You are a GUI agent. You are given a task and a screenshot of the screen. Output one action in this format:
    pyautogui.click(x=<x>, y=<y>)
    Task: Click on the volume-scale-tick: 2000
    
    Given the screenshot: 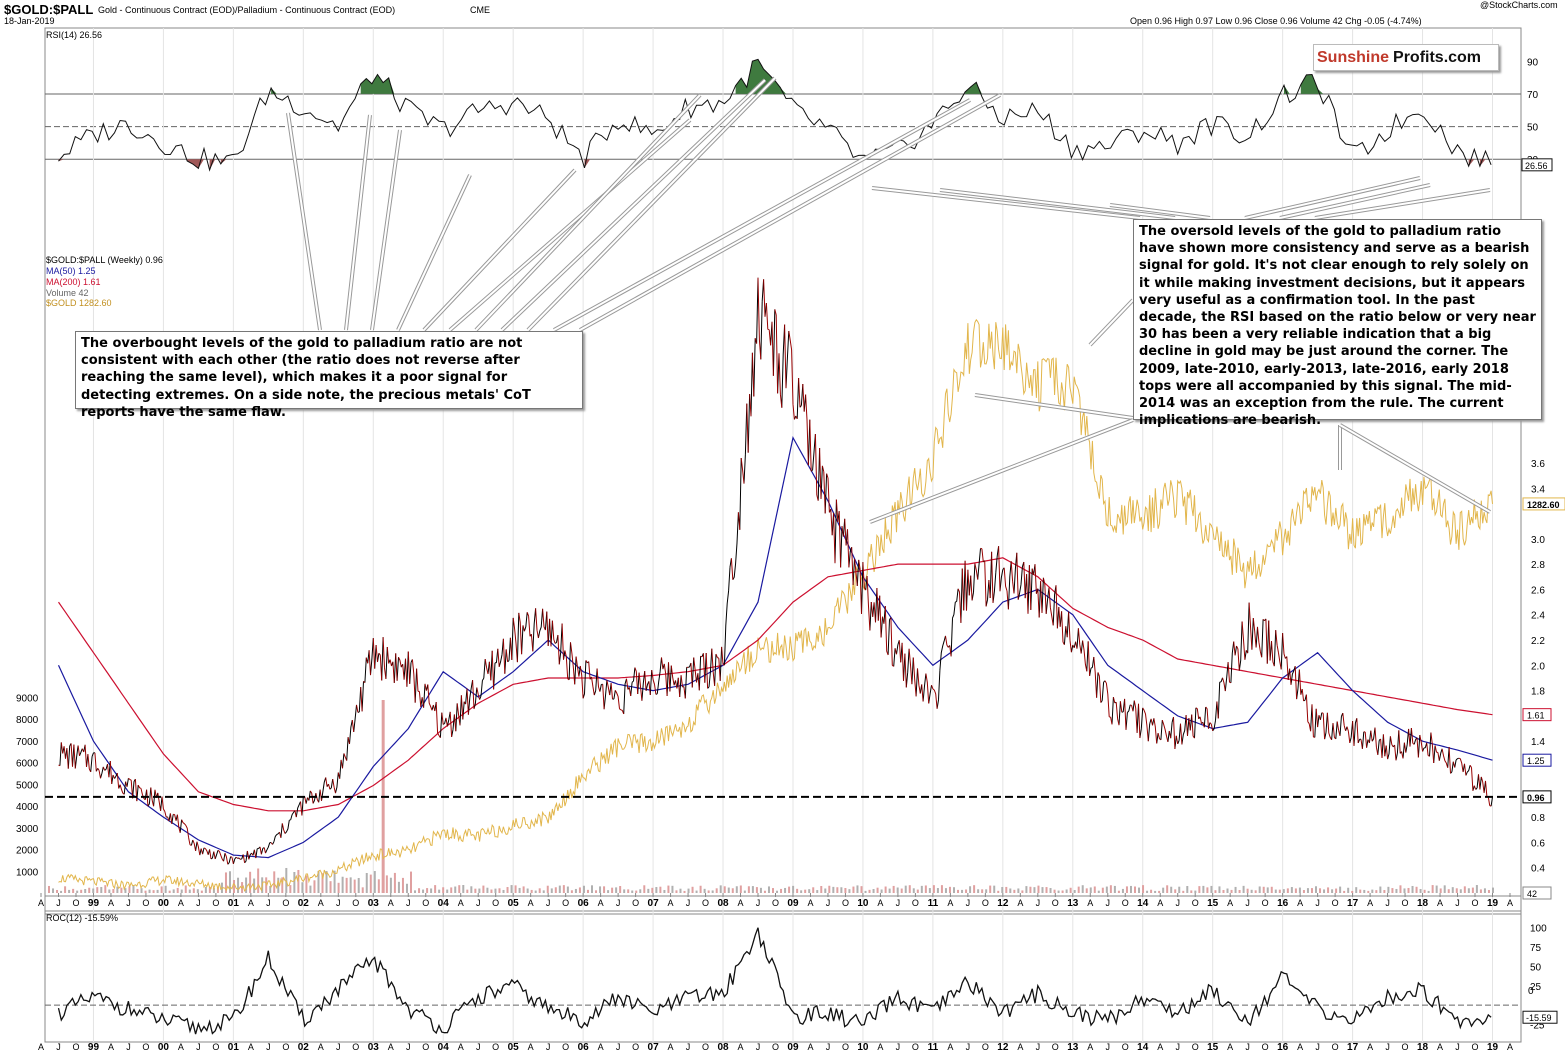 What is the action you would take?
    pyautogui.click(x=27, y=851)
    